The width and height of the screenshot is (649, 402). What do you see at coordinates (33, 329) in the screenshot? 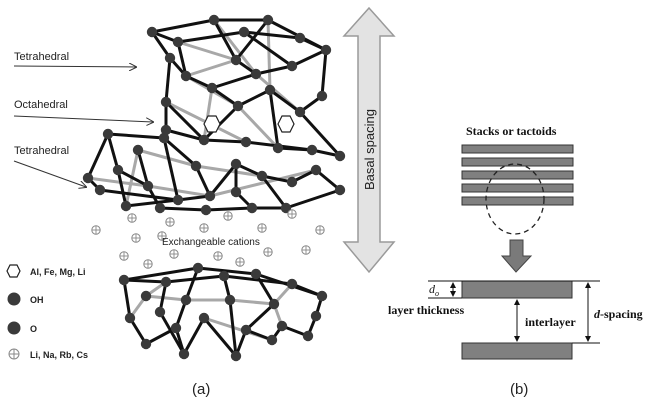
I see `legend-text-o: O` at bounding box center [33, 329].